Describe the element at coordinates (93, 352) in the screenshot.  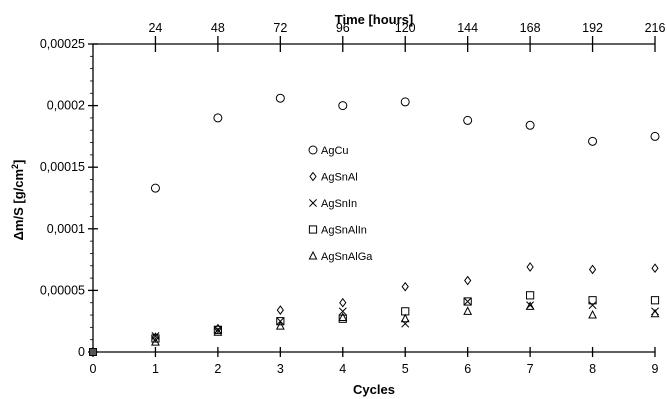
I see `origin-point-agcu` at that location.